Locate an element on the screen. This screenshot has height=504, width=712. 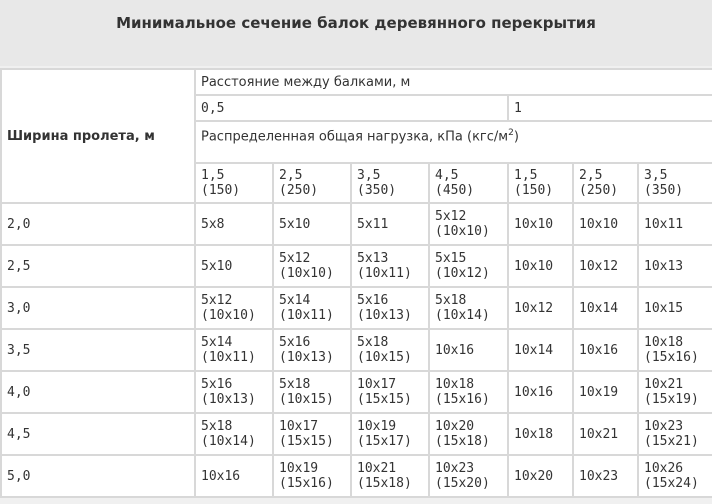
section-size: 10x12 is located at coordinates (599, 266).